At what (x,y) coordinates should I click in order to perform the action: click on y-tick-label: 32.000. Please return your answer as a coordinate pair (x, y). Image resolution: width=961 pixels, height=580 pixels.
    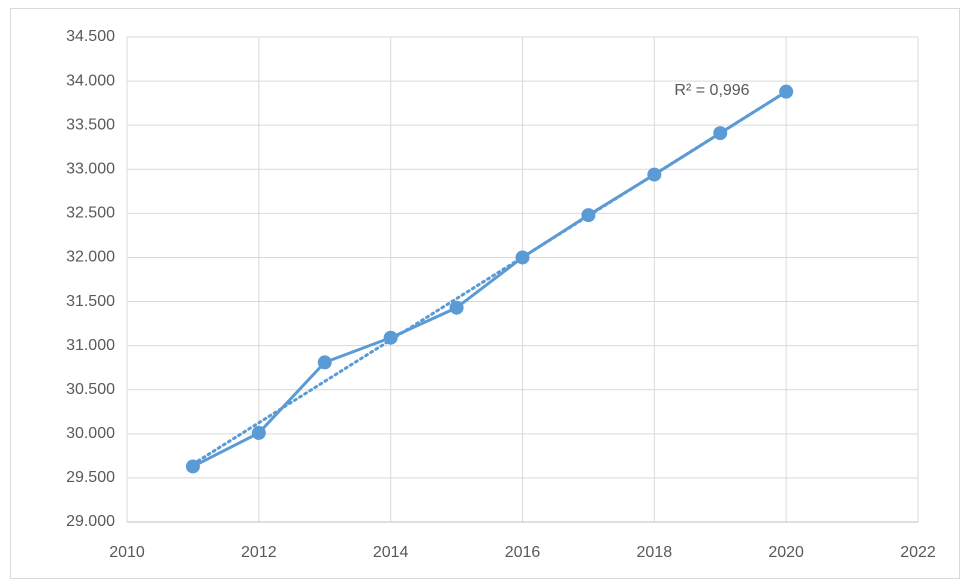
    Looking at the image, I should click on (90, 257).